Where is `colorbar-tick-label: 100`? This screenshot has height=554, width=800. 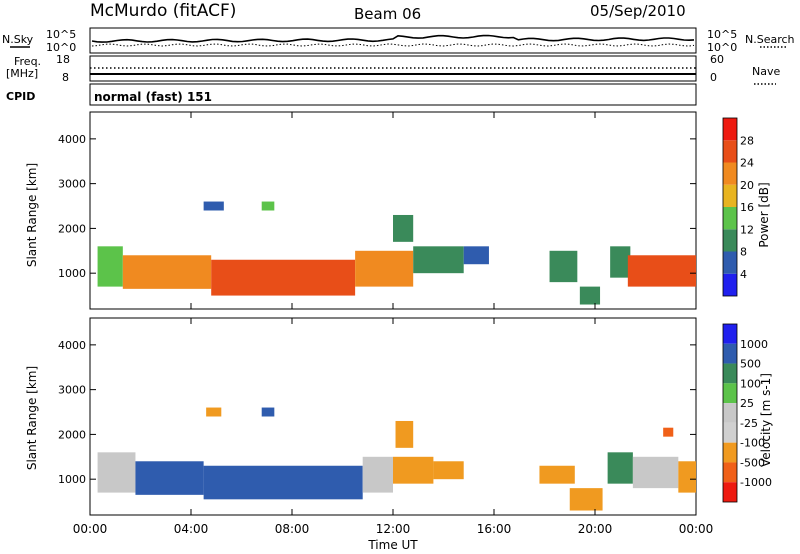 colorbar-tick-label: 100 is located at coordinates (750, 383).